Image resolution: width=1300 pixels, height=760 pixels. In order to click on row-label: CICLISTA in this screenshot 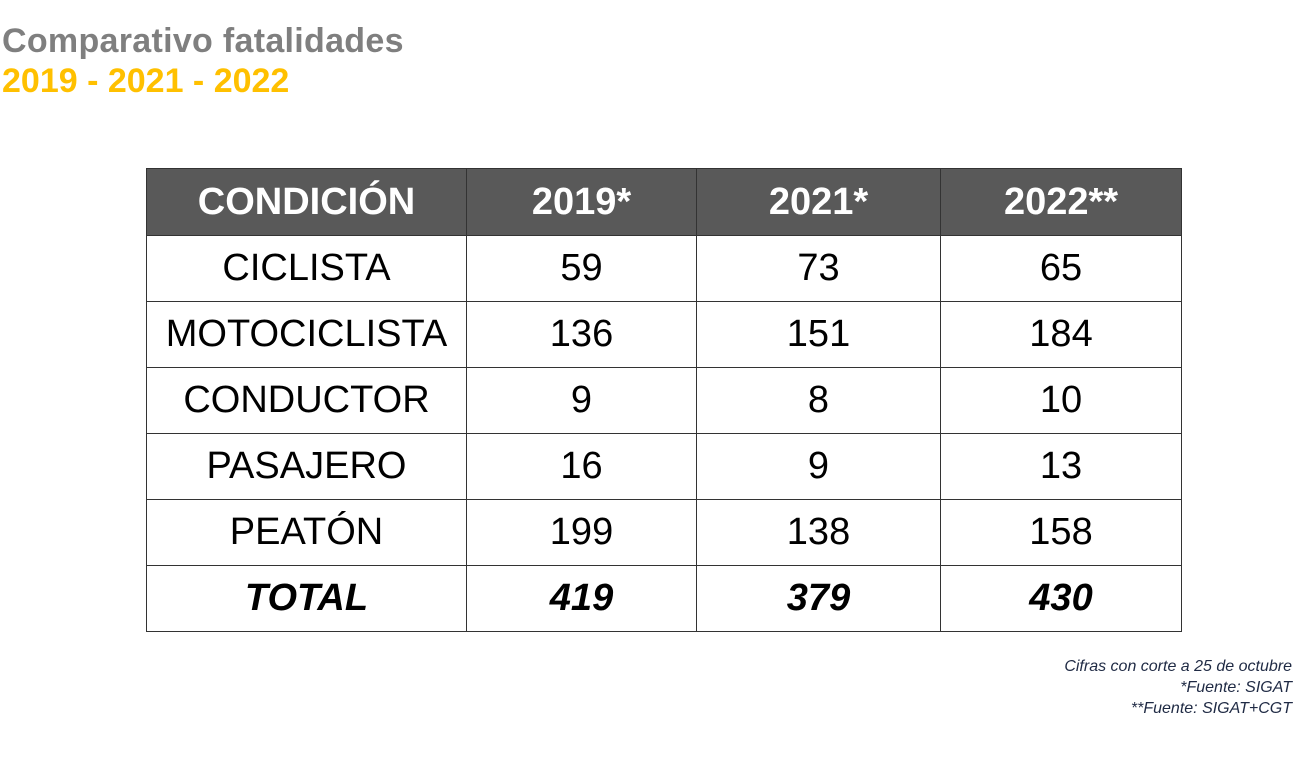, I will do `click(306, 268)`.